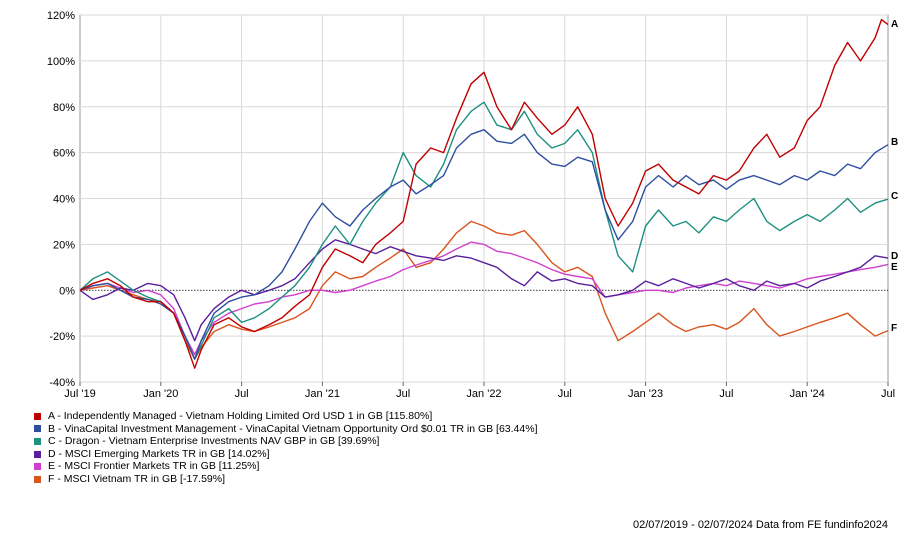  What do you see at coordinates (894, 196) in the screenshot?
I see `series-end-label-c: C` at bounding box center [894, 196].